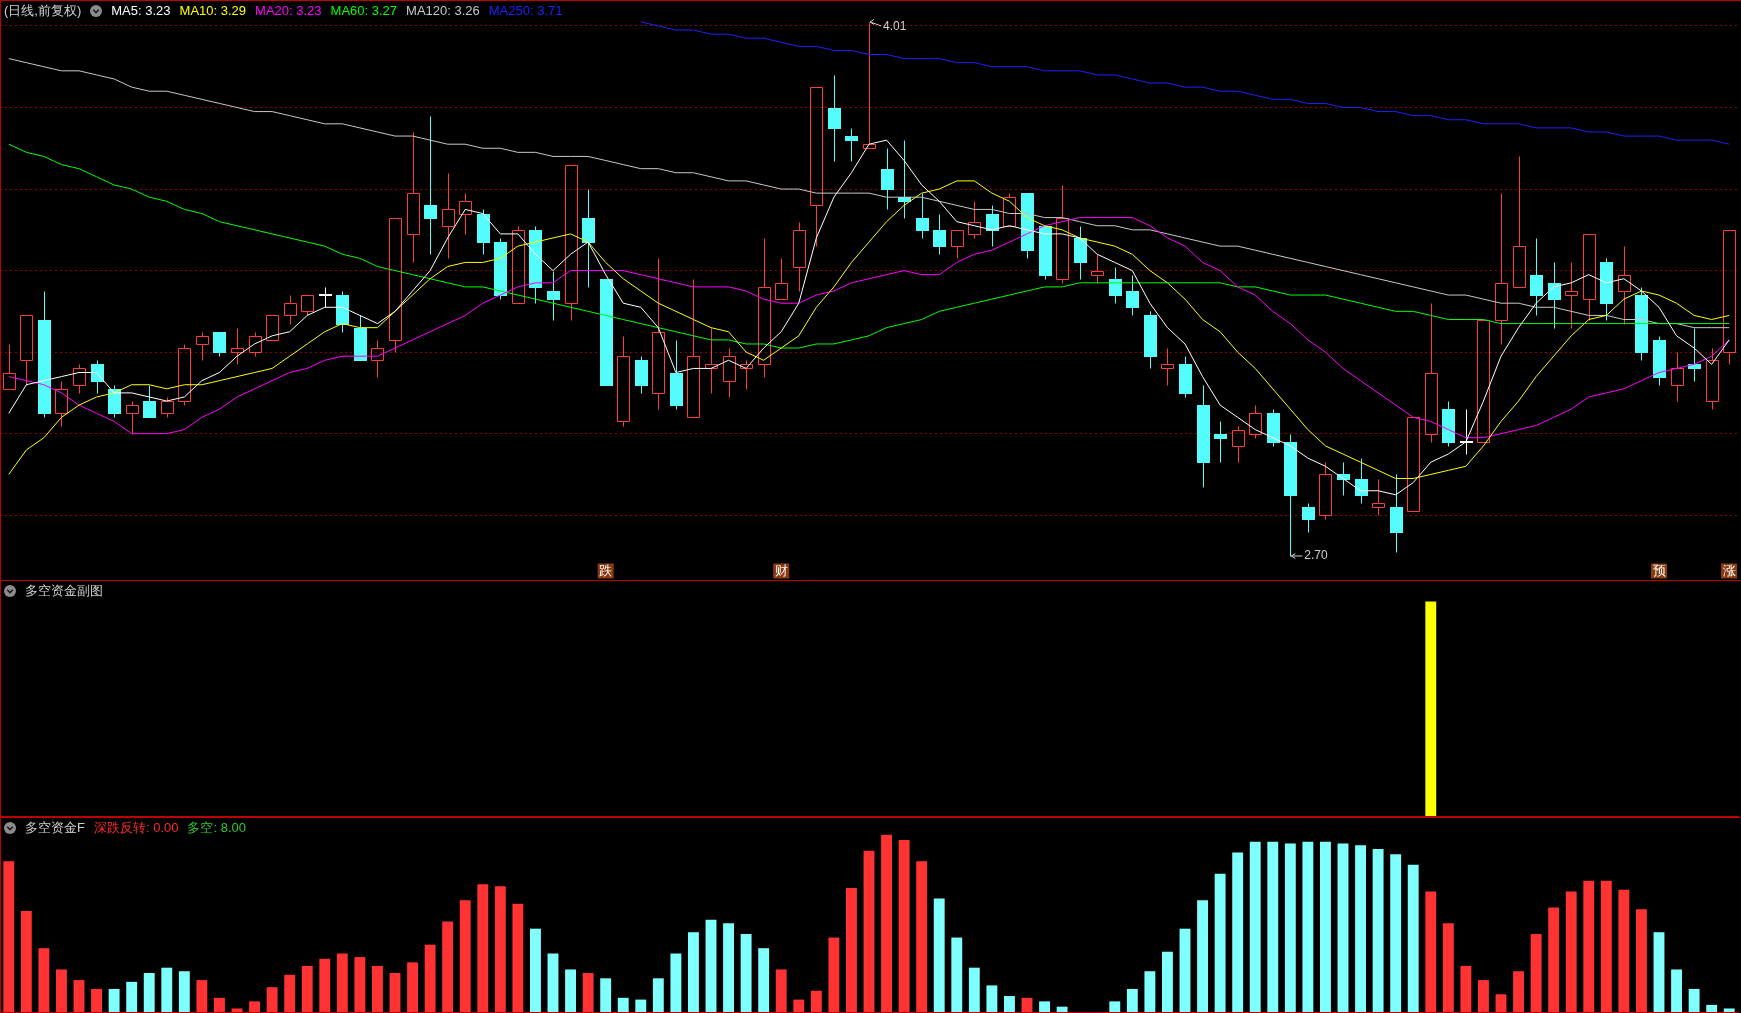  What do you see at coordinates (1659, 570) in the screenshot?
I see `x-tick-label: 预` at bounding box center [1659, 570].